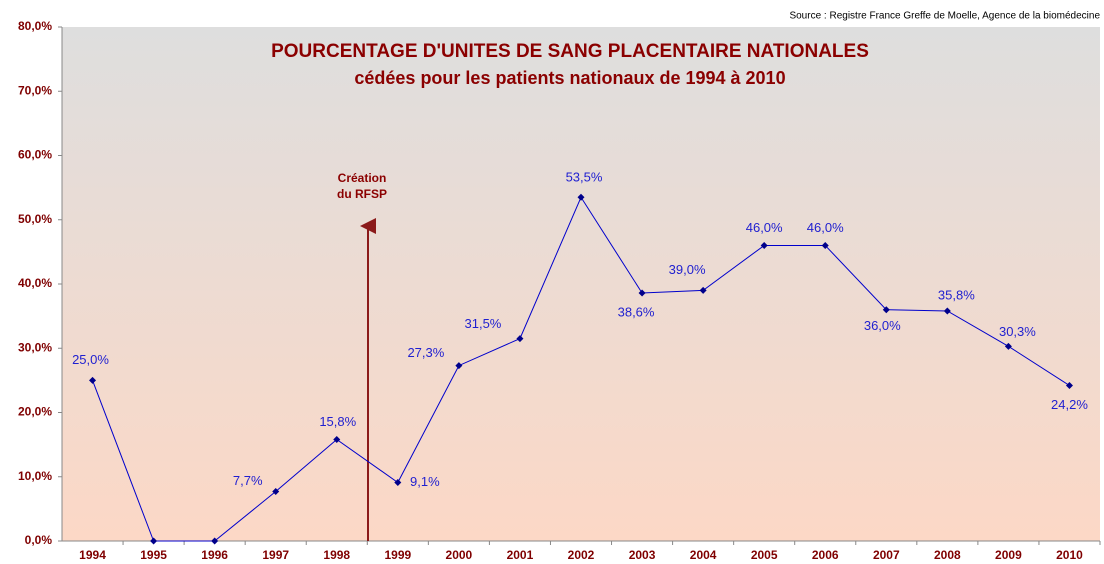 The image size is (1104, 564). What do you see at coordinates (483, 323) in the screenshot?
I see `data-label: 31,5%` at bounding box center [483, 323].